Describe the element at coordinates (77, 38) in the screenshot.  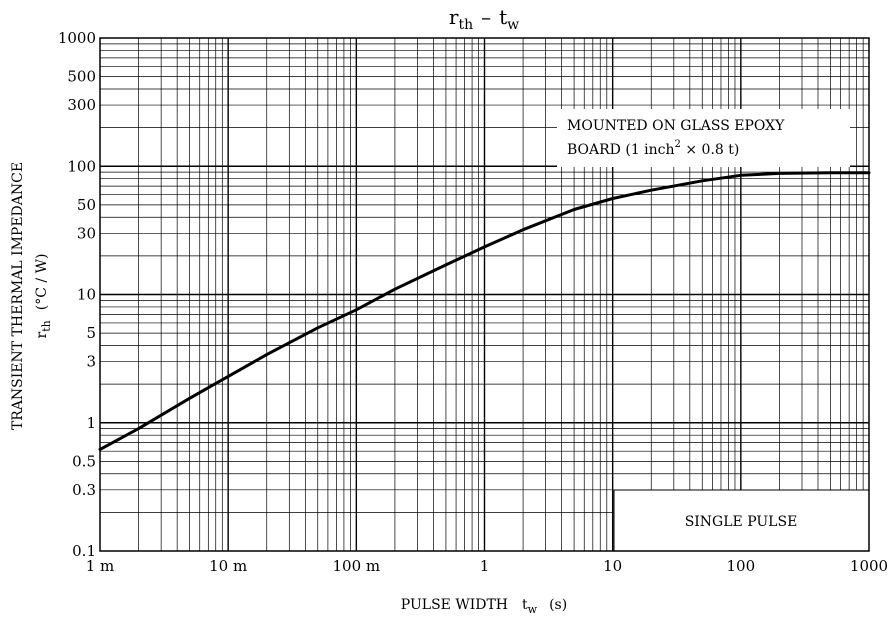
I see `y-tick-label: 1000` at that location.